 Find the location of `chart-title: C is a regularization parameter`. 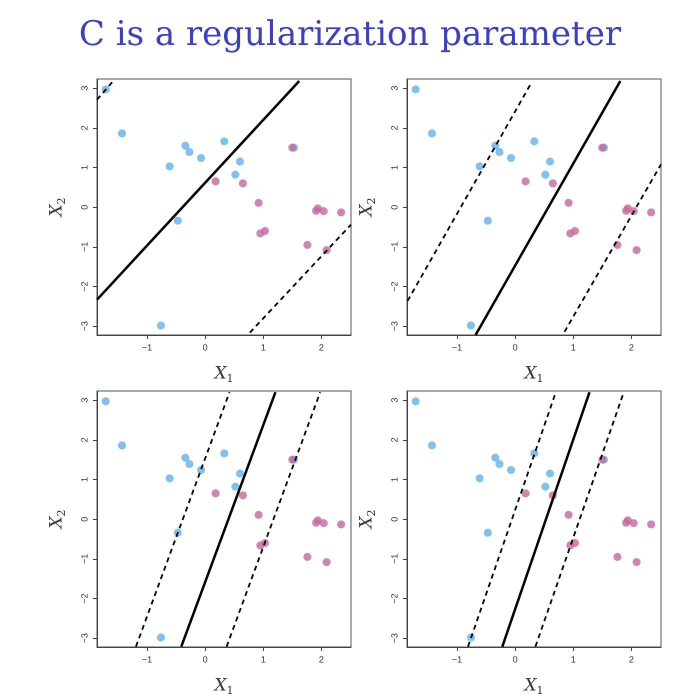

chart-title: C is a regularization parameter is located at coordinates (350, 34).